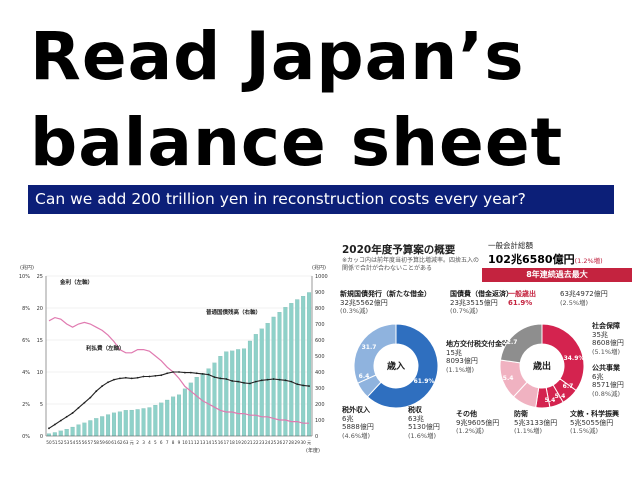 The image size is (640, 480). What do you see at coordinates (470, 431) in the screenshot?
I see `other-change: (1.2%減)` at bounding box center [470, 431].